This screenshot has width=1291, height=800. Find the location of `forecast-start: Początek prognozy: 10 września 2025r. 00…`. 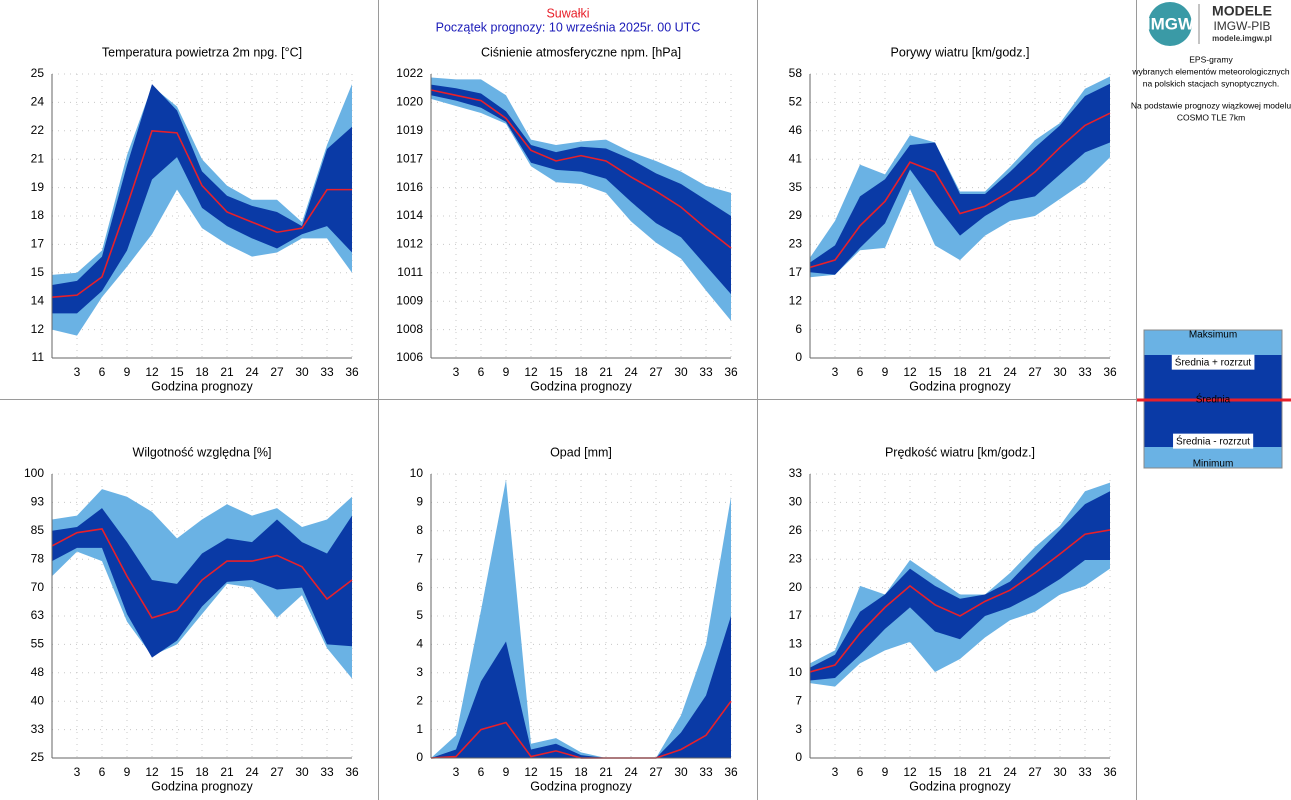

forecast-start: Początek prognozy: 10 września 2025r. 00… is located at coordinates (568, 27).